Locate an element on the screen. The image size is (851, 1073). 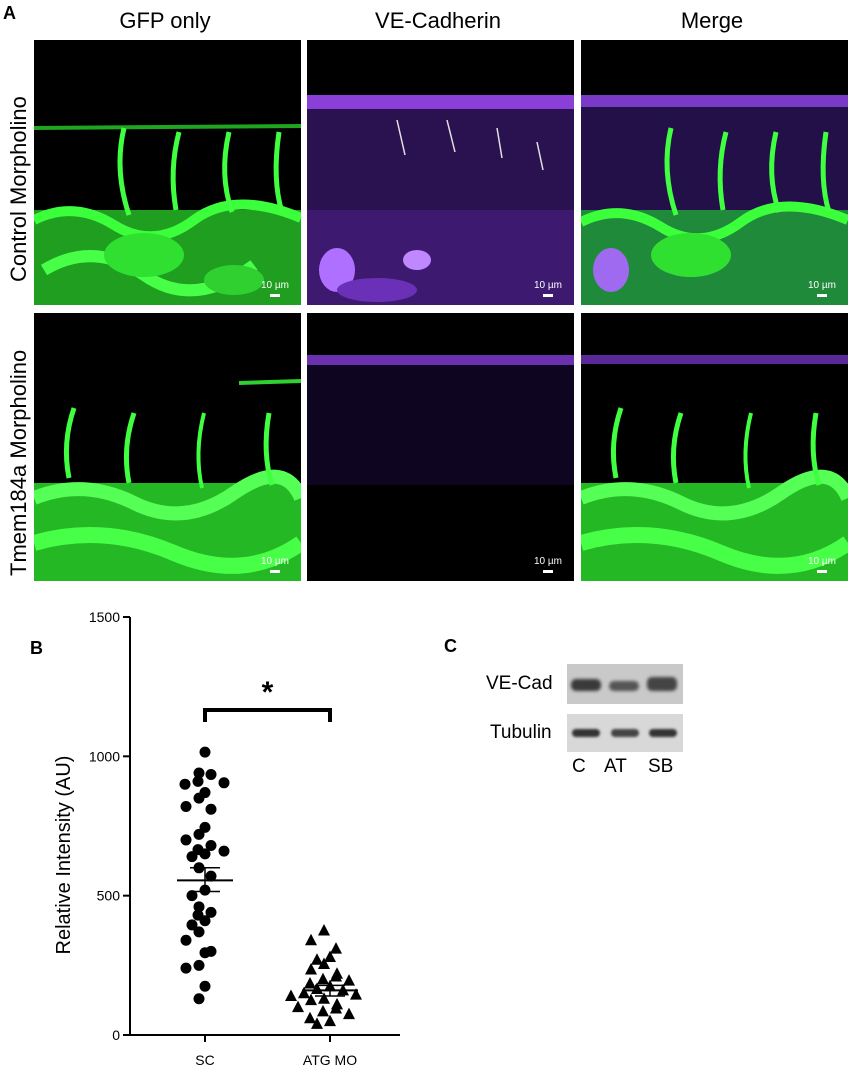
micrograph-control-vecadherin: 10 µm is located at coordinates (440, 172).